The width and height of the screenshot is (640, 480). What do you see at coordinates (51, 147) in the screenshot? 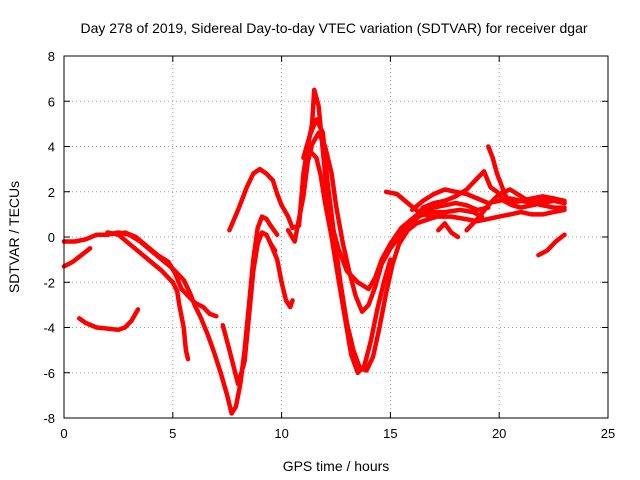
I see `y-tick-label: 4` at bounding box center [51, 147].